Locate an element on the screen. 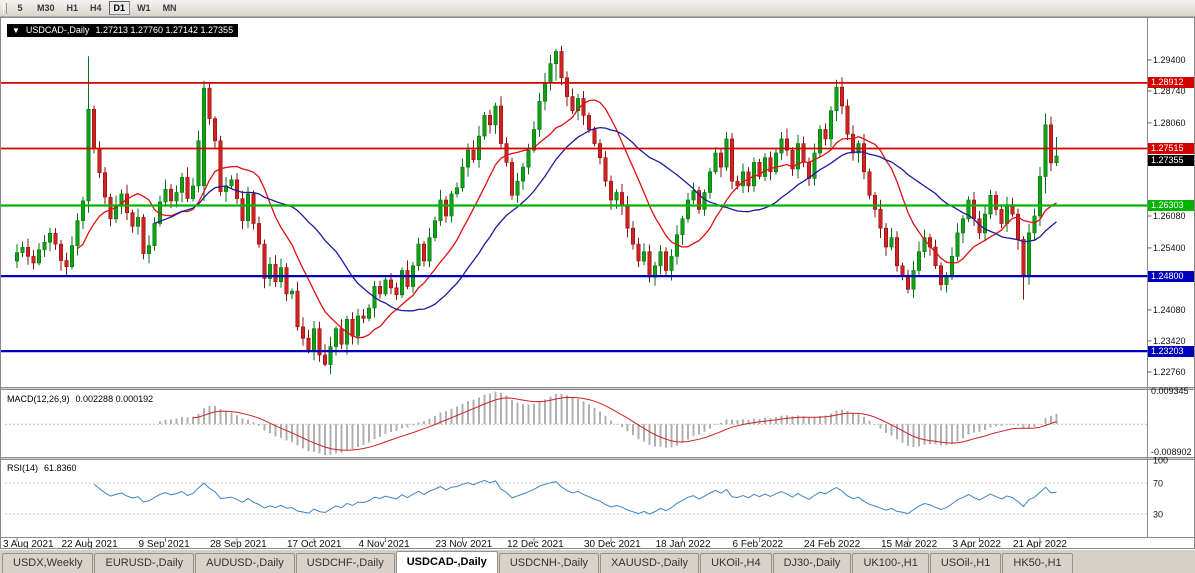 The width and height of the screenshot is (1195, 573). date-label: 18 Jan 2022 is located at coordinates (683, 544).